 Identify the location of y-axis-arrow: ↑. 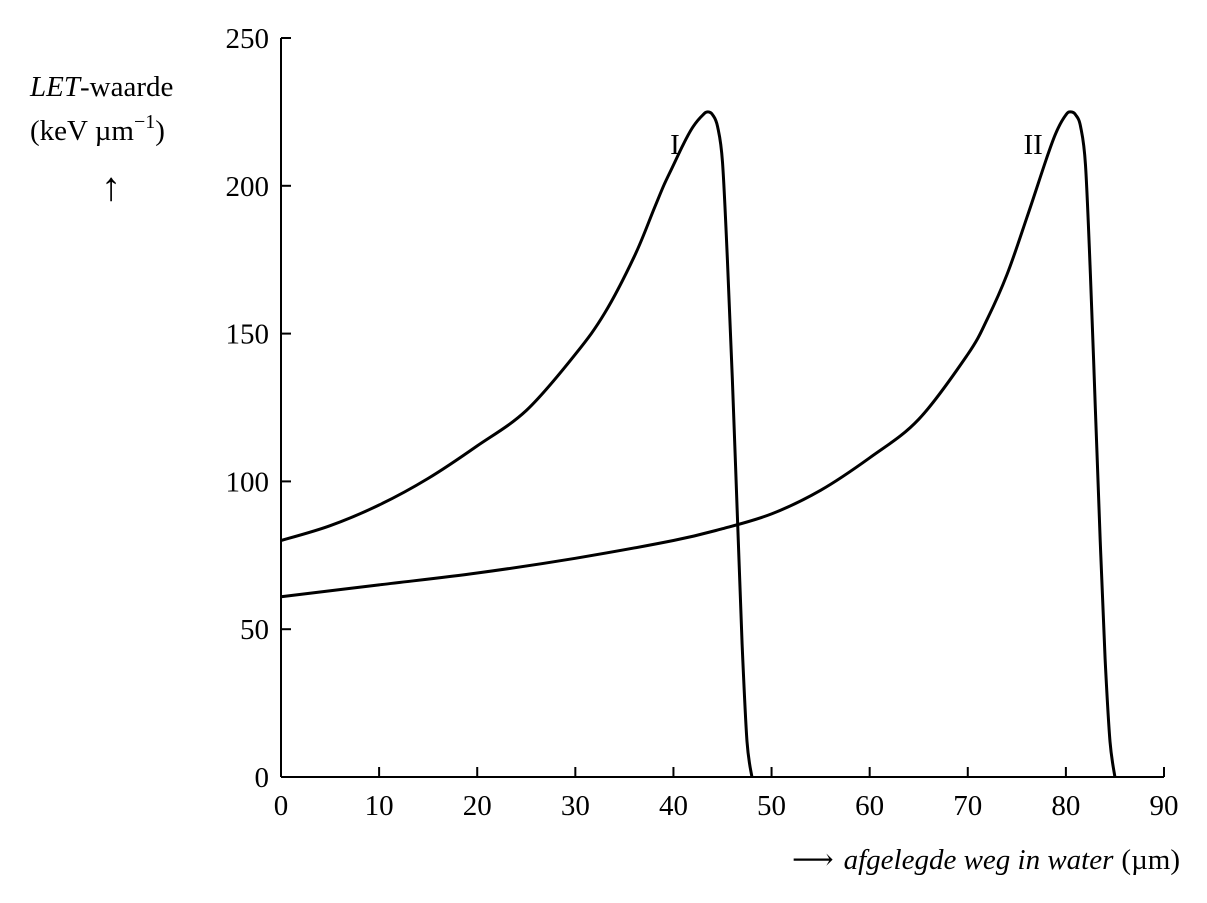
(111, 186).